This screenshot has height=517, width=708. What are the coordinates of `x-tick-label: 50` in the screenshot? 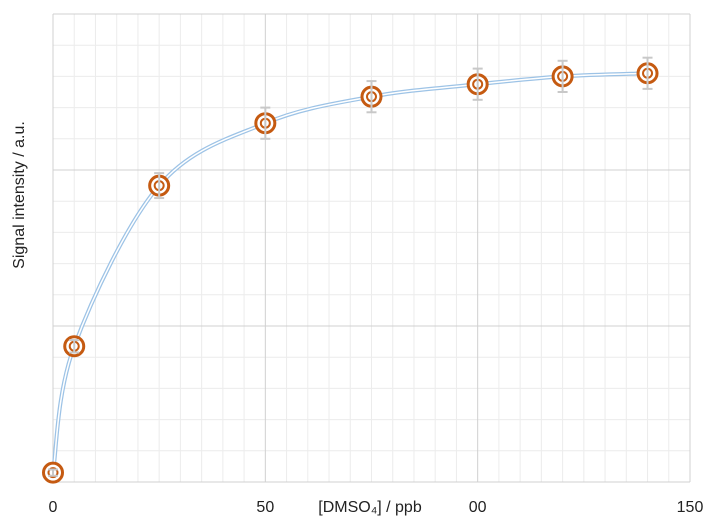 It's located at (265, 507).